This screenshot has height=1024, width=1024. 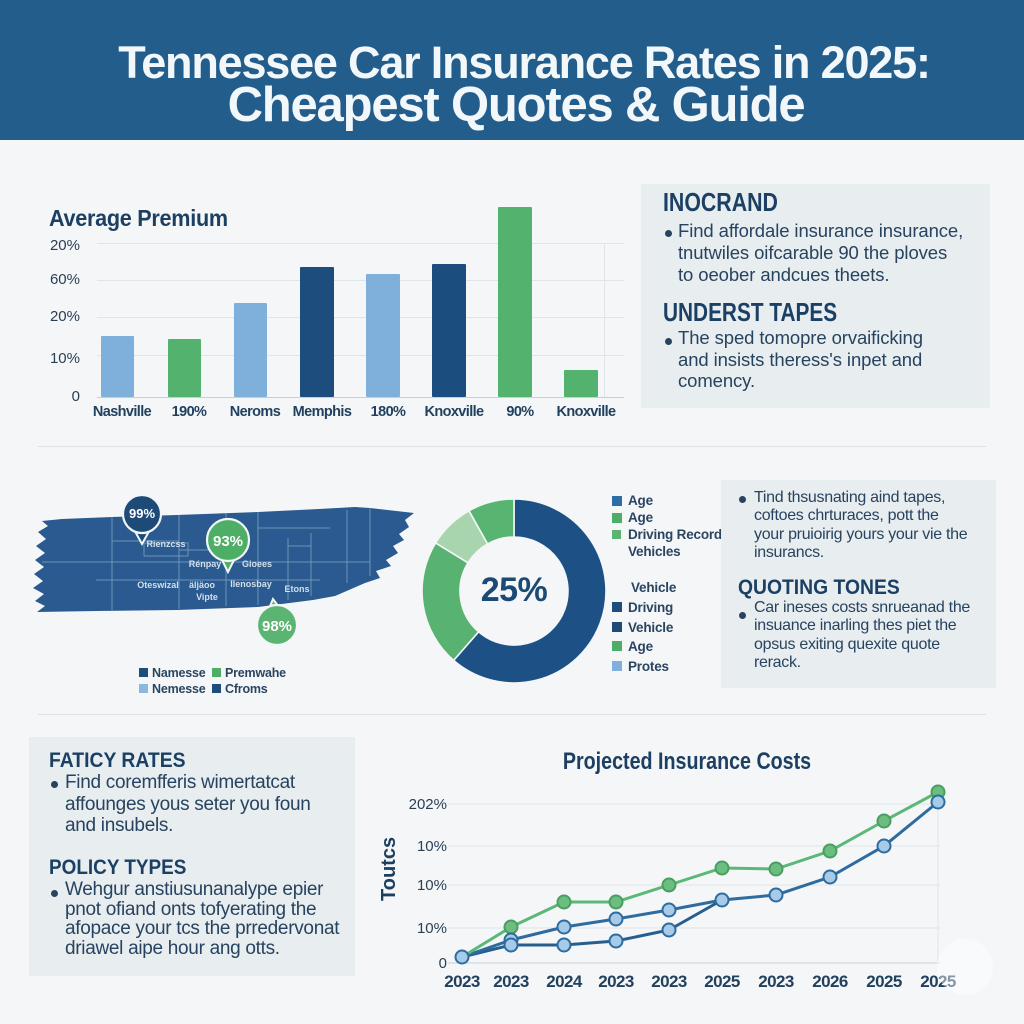 I want to click on svg-text: 99%, so click(x=142, y=513).